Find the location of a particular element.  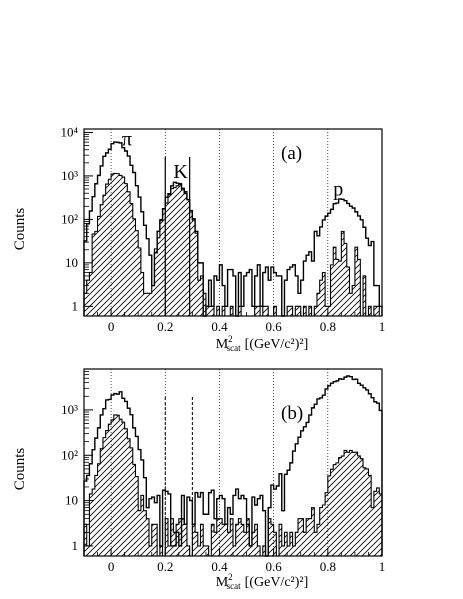

y-axis-label-a: Counts is located at coordinates (20, 229).